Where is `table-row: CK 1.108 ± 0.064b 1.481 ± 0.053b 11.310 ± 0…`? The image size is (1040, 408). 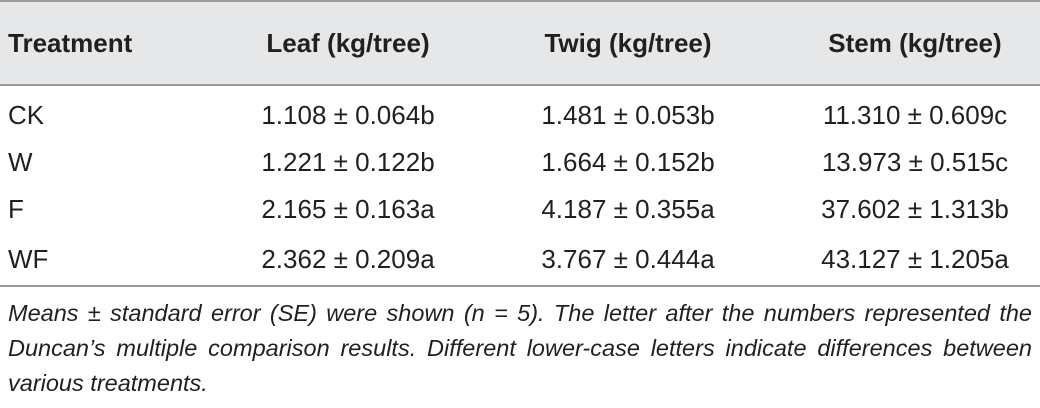 table-row: CK 1.108 ± 0.064b 1.481 ± 0.053b 11.310 ± 0… is located at coordinates (520, 112).